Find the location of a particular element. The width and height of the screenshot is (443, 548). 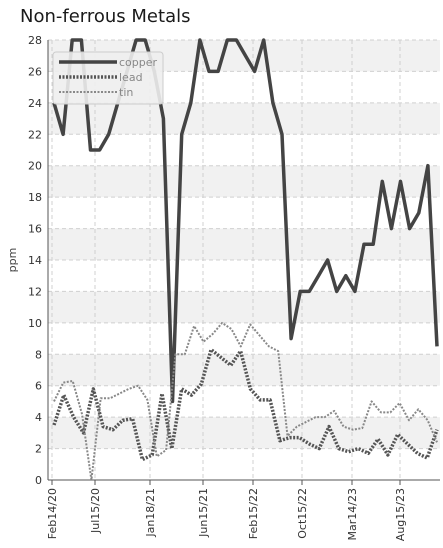

legend-label-lead: lead is located at coordinates (131, 77).